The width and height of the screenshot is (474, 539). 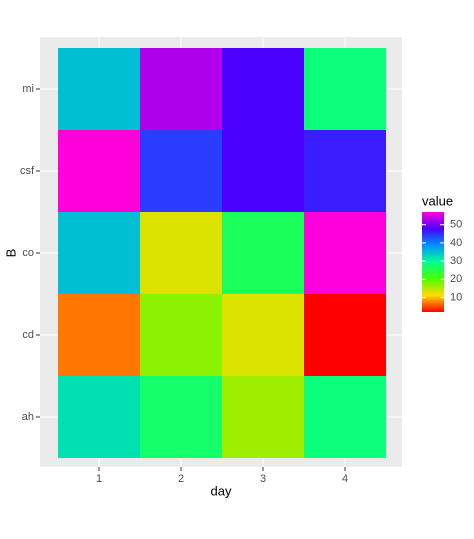 What do you see at coordinates (28, 417) in the screenshot?
I see `y-tick-label: ah` at bounding box center [28, 417].